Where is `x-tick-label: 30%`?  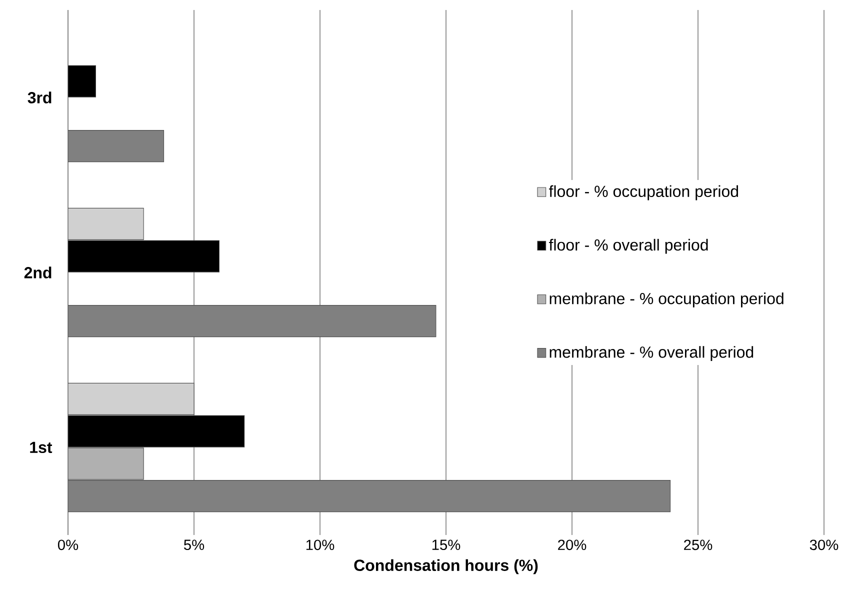 x-tick-label: 30% is located at coordinates (824, 545).